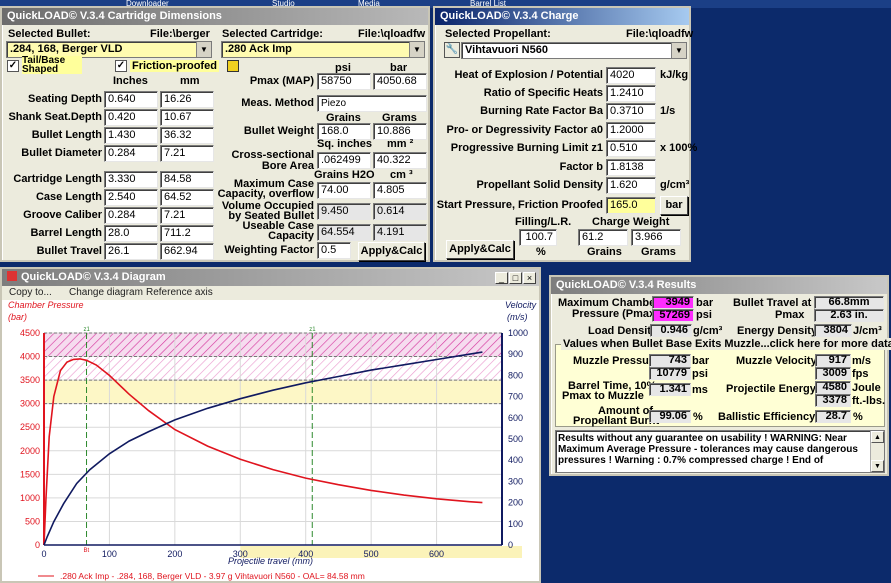 The width and height of the screenshot is (891, 583). What do you see at coordinates (656, 237) in the screenshot?
I see `charge-grams-field: 3.966` at bounding box center [656, 237].